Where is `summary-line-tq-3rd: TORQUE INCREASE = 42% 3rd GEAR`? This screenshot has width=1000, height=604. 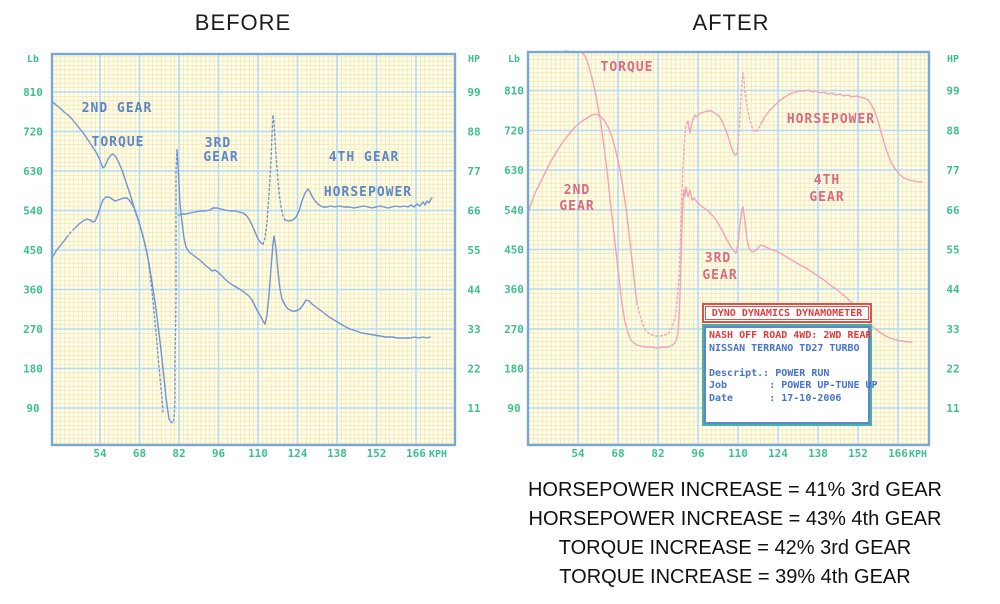 summary-line-tq-3rd: TORQUE INCREASE = 42% 3rd GEAR is located at coordinates (735, 548).